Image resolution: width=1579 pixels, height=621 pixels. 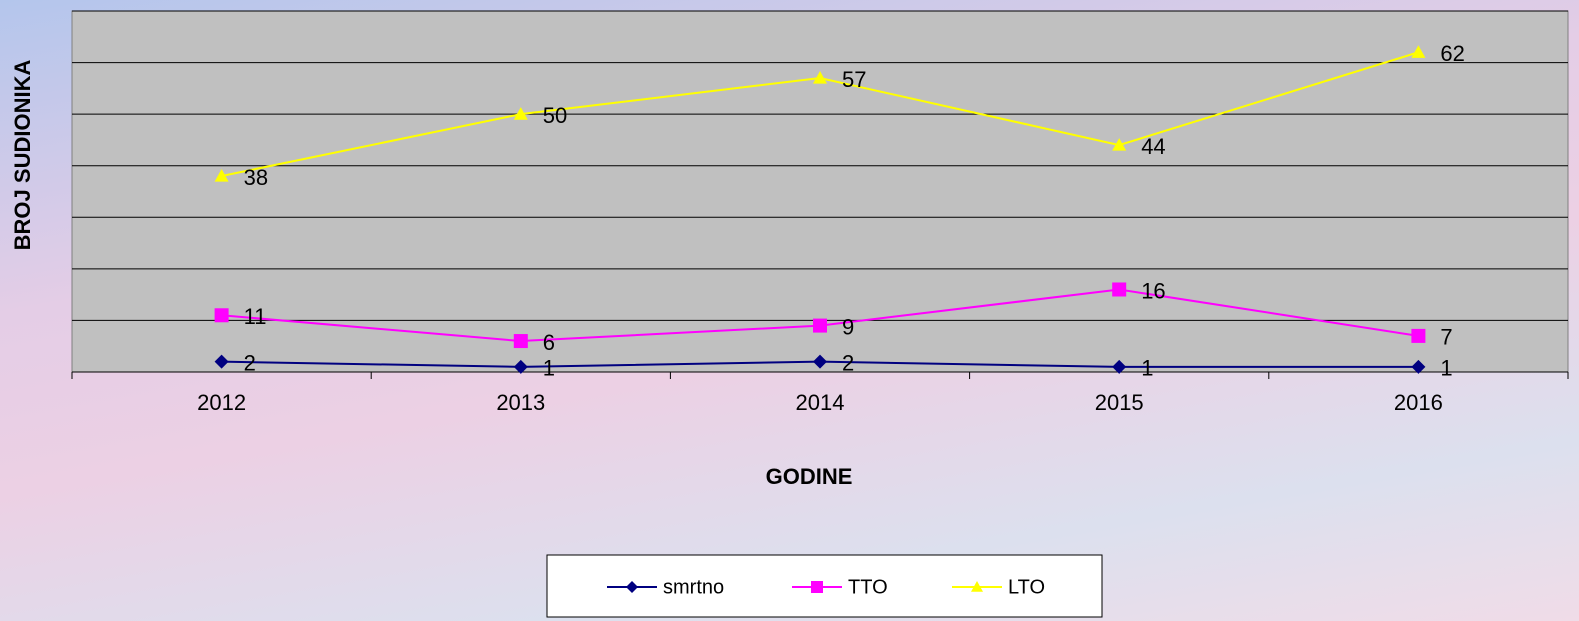 What do you see at coordinates (820, 402) in the screenshot?
I see `x-tick-label: 2014` at bounding box center [820, 402].